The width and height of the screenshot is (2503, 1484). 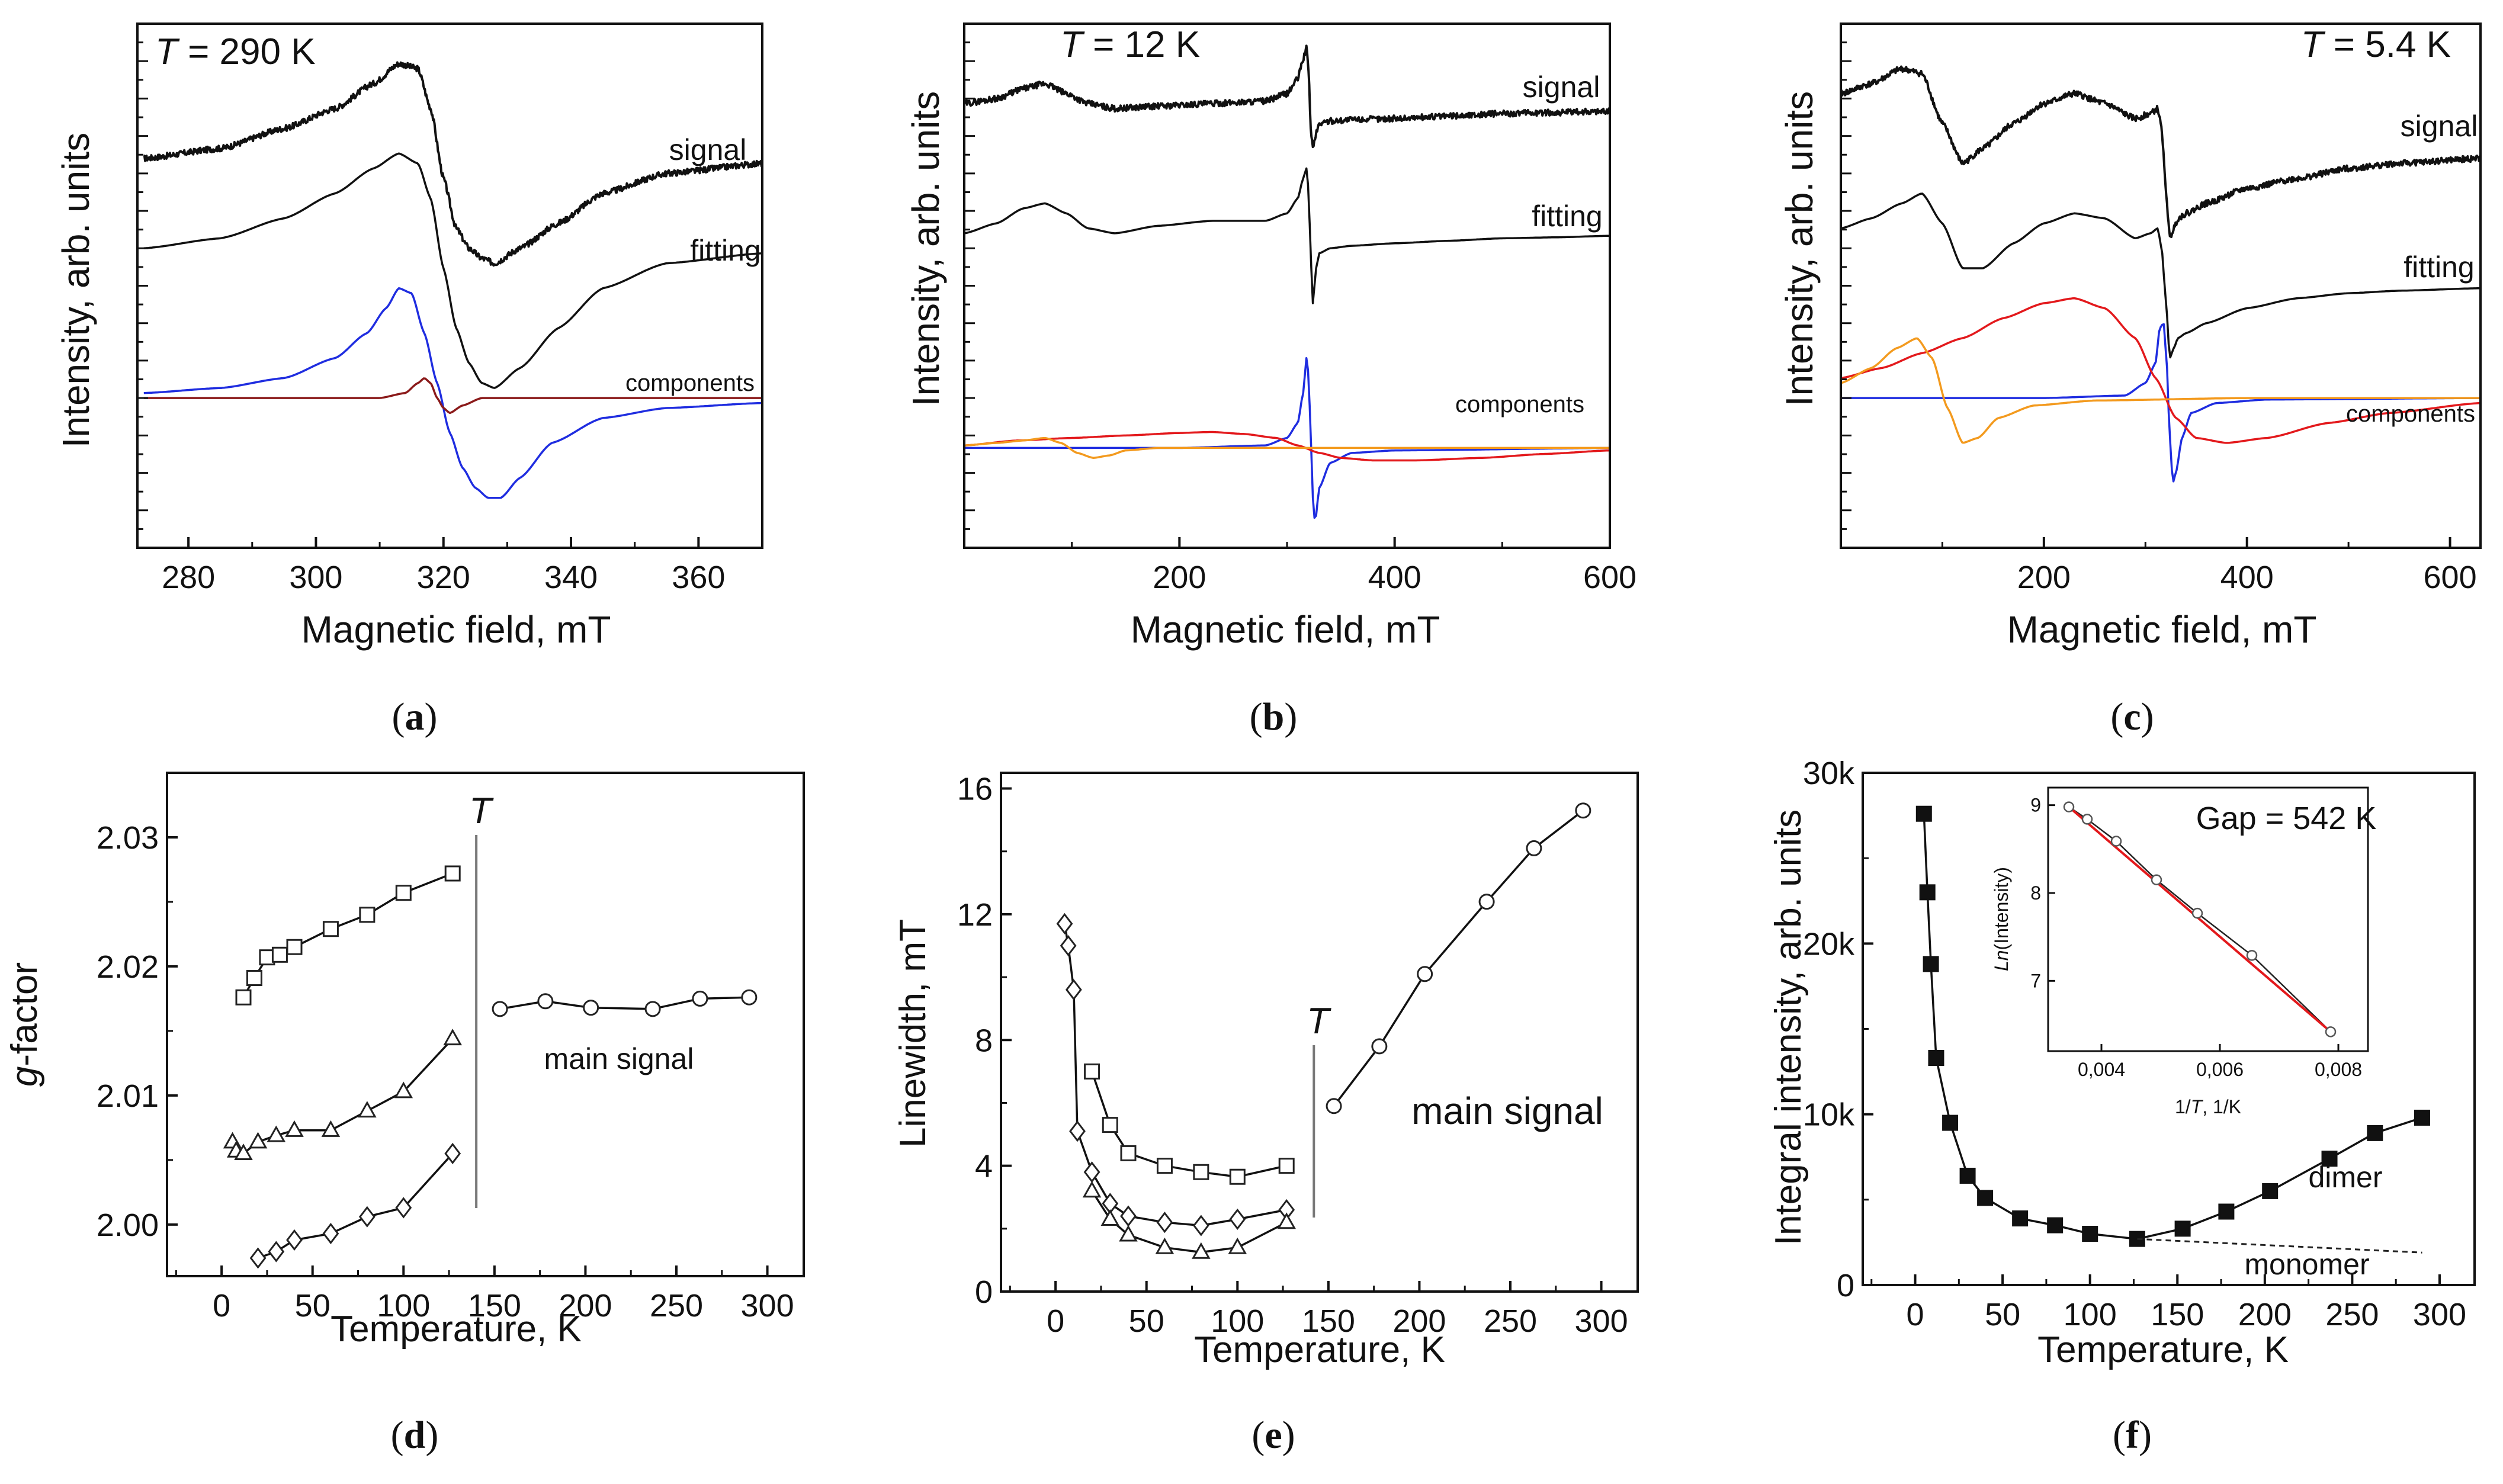 I want to click on series-component-blue-a, so click(x=452, y=393).